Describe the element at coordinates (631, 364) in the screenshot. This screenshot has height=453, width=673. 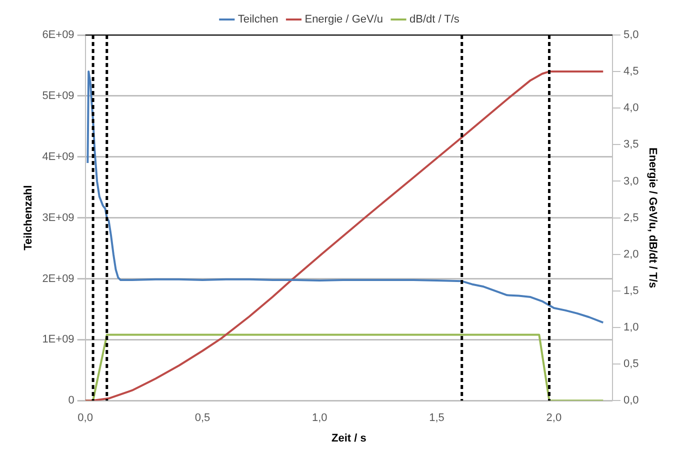
I see `y2-tick-label: 0,5` at that location.